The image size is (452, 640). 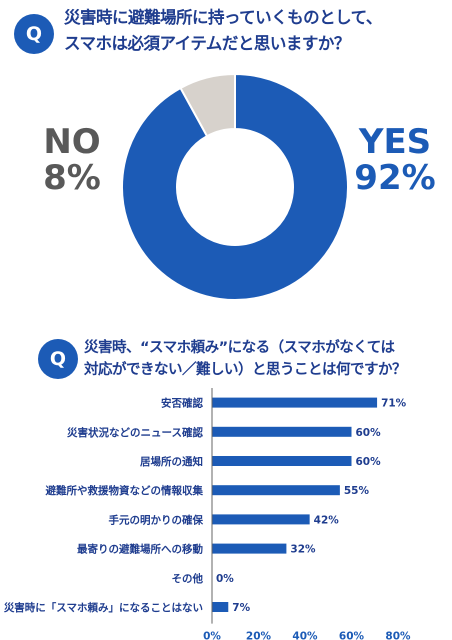 I want to click on no-category-label: NO, so click(x=72, y=142).